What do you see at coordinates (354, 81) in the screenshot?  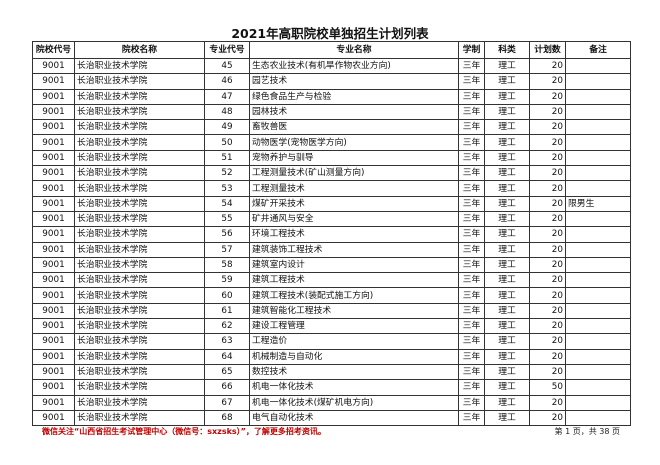 I see `cell-major-name: 园艺技术` at bounding box center [354, 81].